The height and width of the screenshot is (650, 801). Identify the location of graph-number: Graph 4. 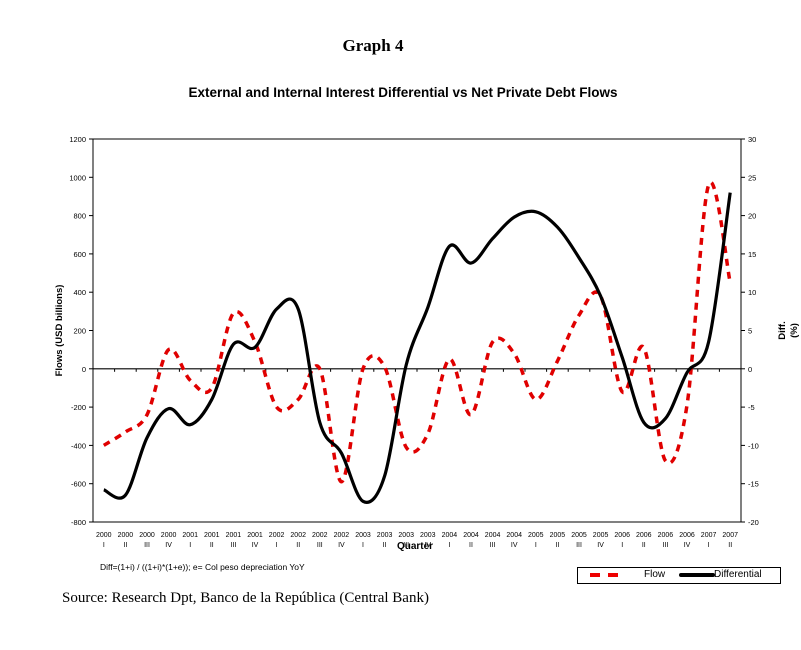
(373, 45).